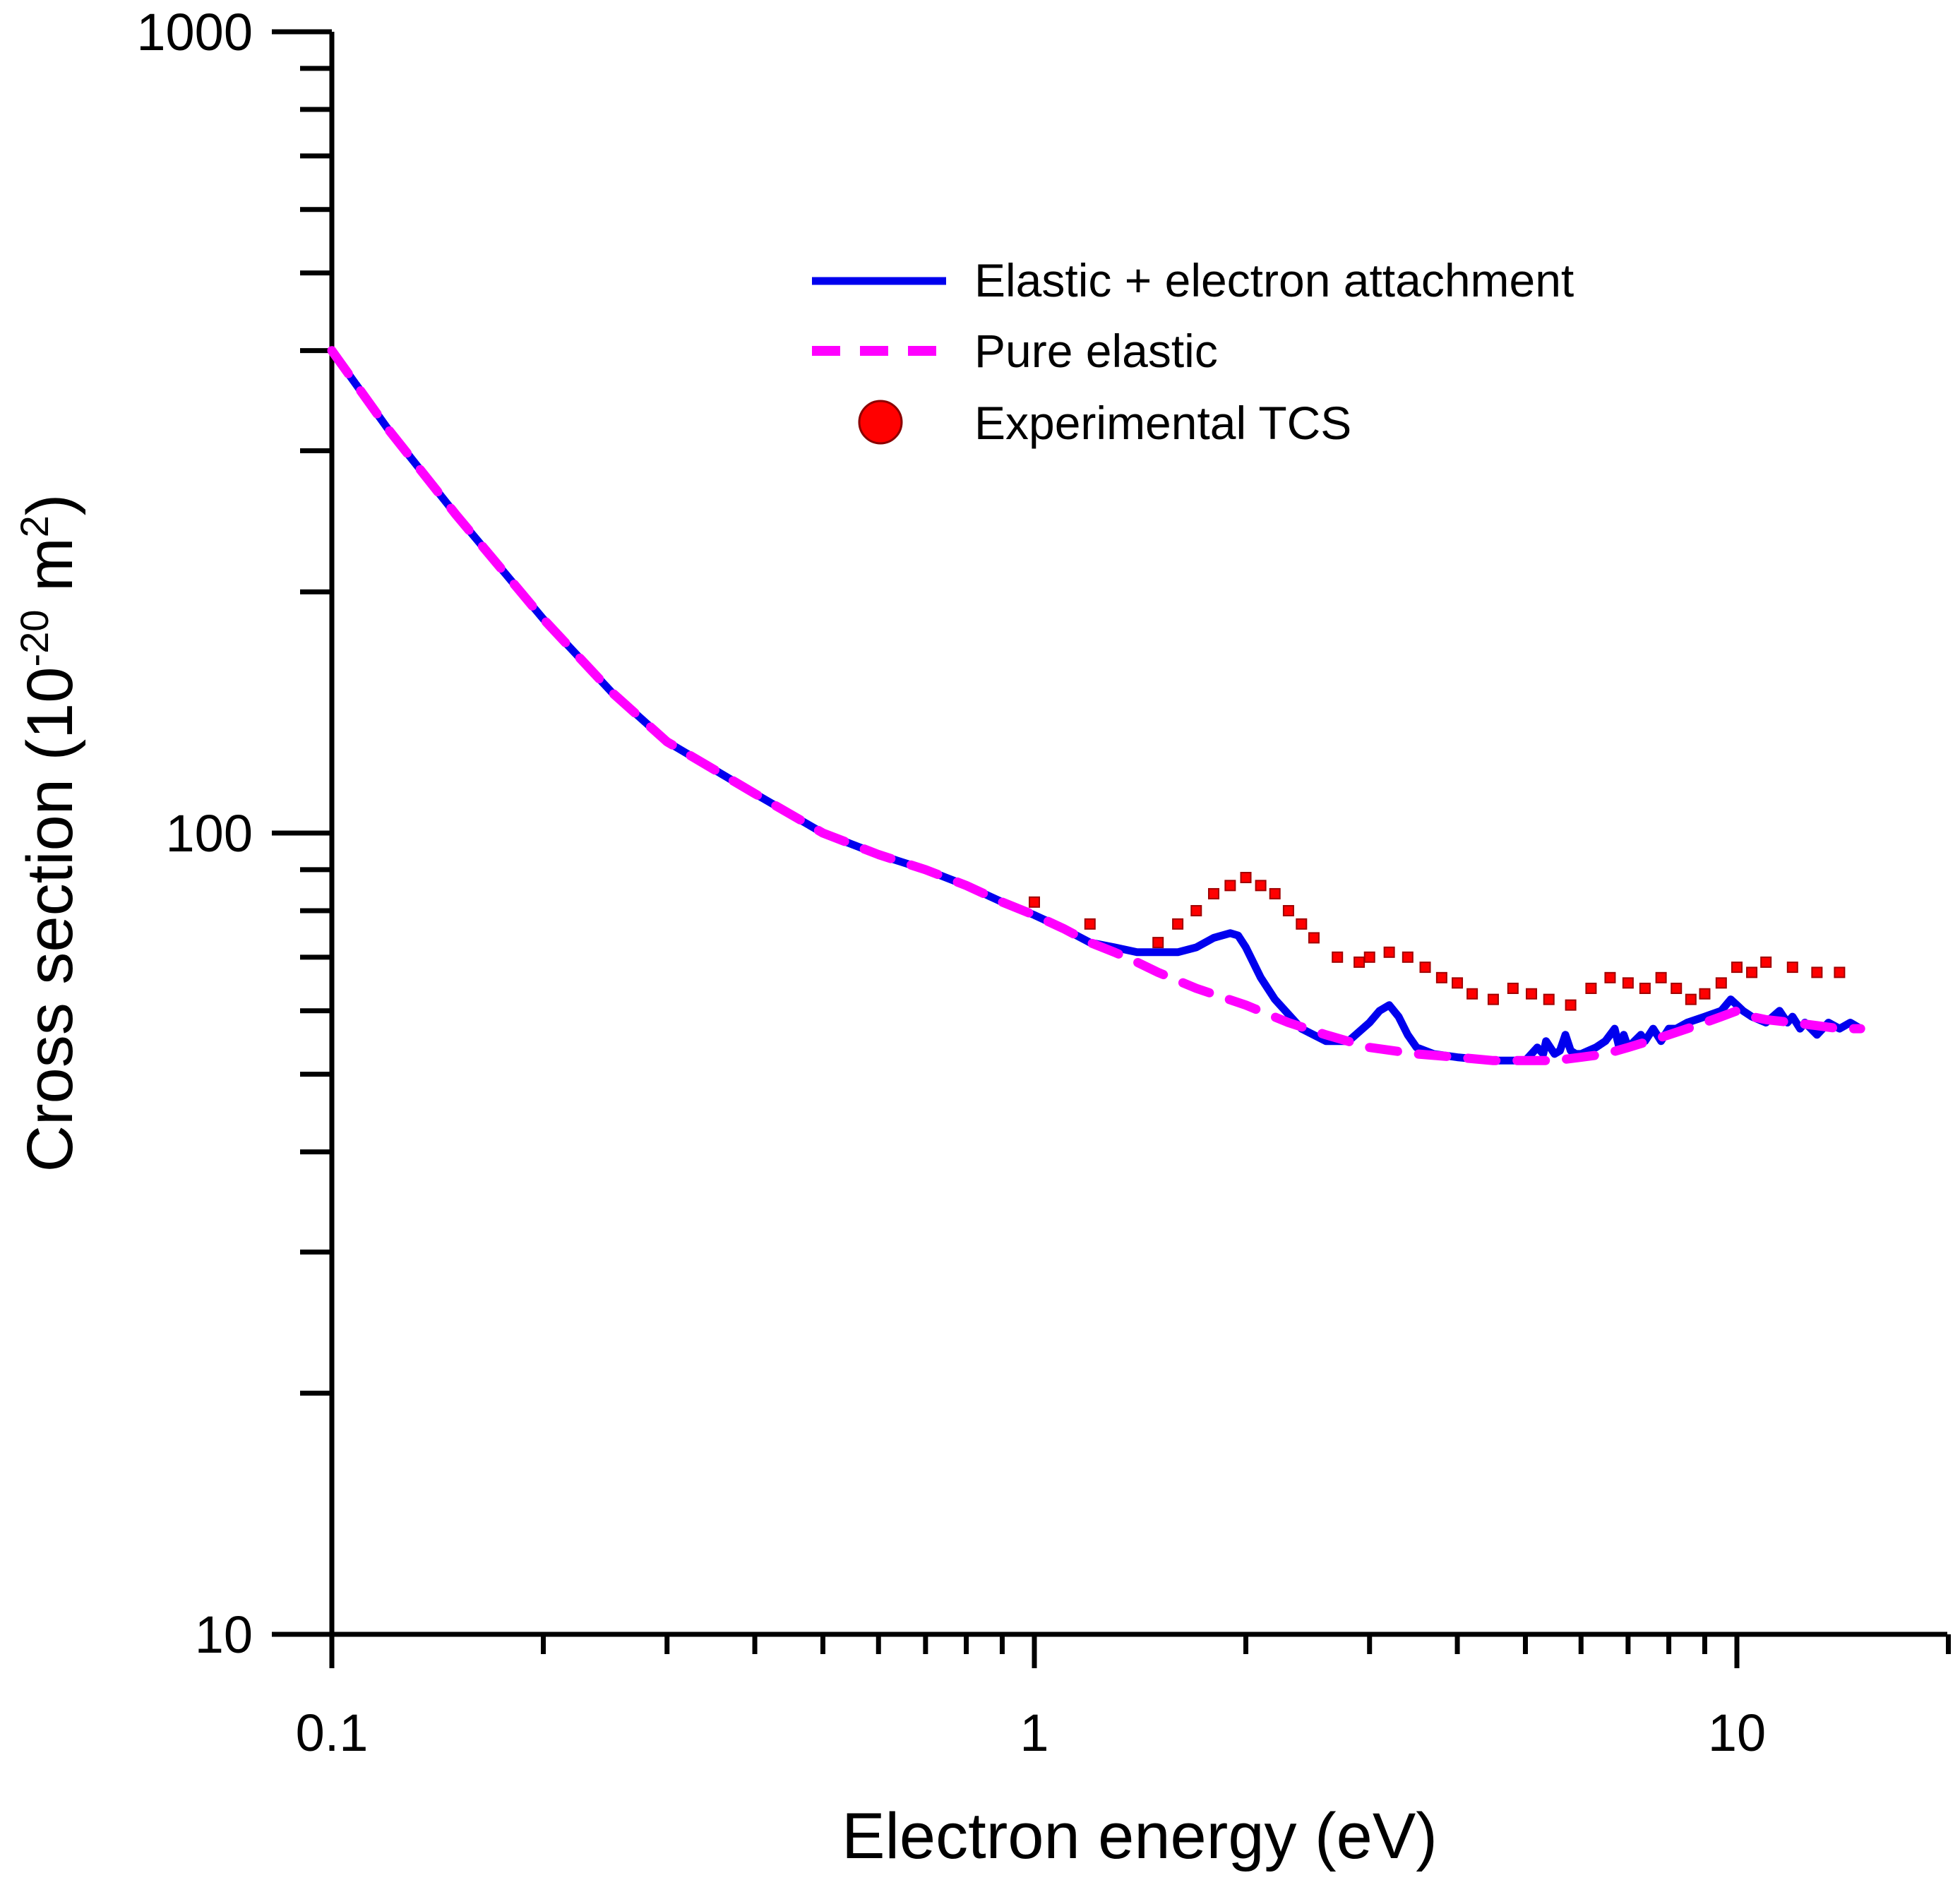  I want to click on x-tick-label: 10, so click(1737, 1733).